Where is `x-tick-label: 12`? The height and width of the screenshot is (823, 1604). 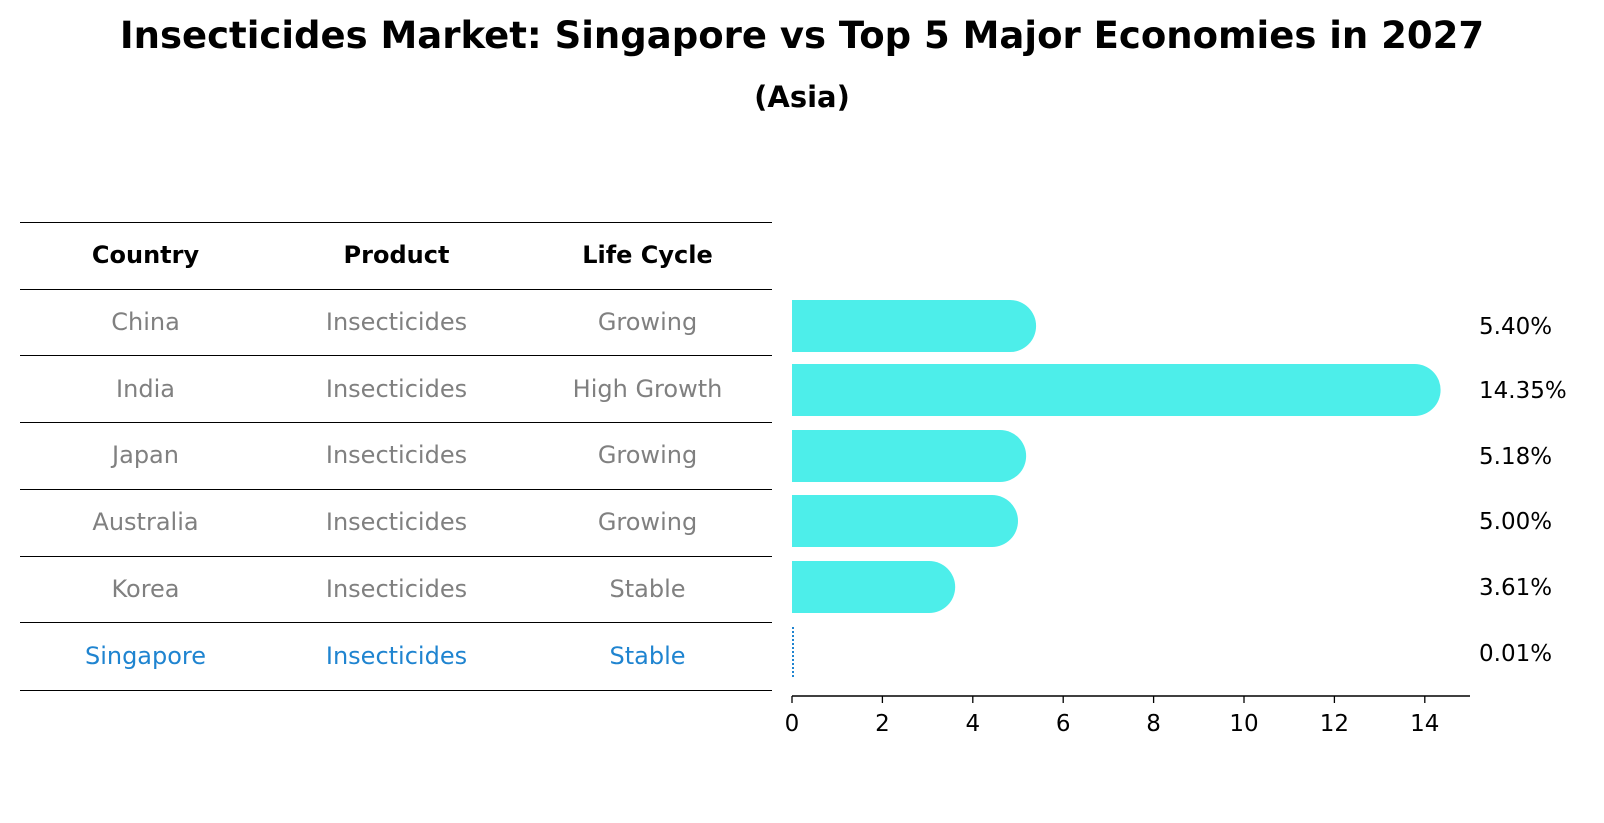
x-tick-label: 12 is located at coordinates (1334, 724).